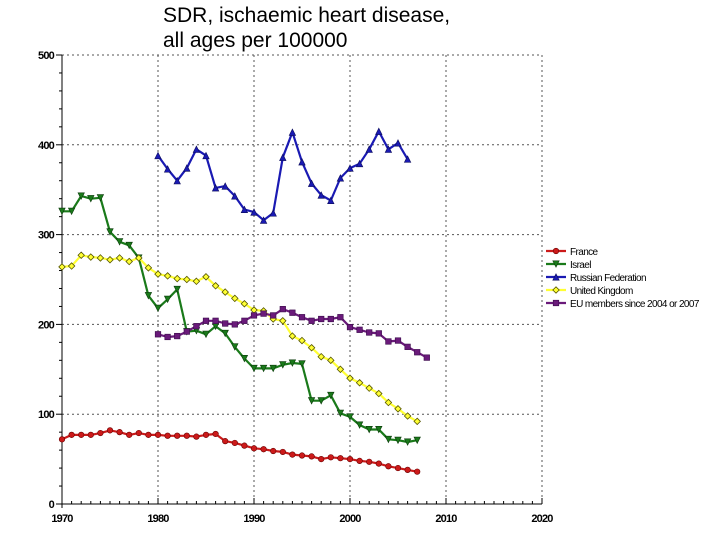 This screenshot has height=540, width=720. What do you see at coordinates (306, 15) in the screenshot?
I see `chart-title-line-1: SDR, ischaemic heart disease,` at bounding box center [306, 15].